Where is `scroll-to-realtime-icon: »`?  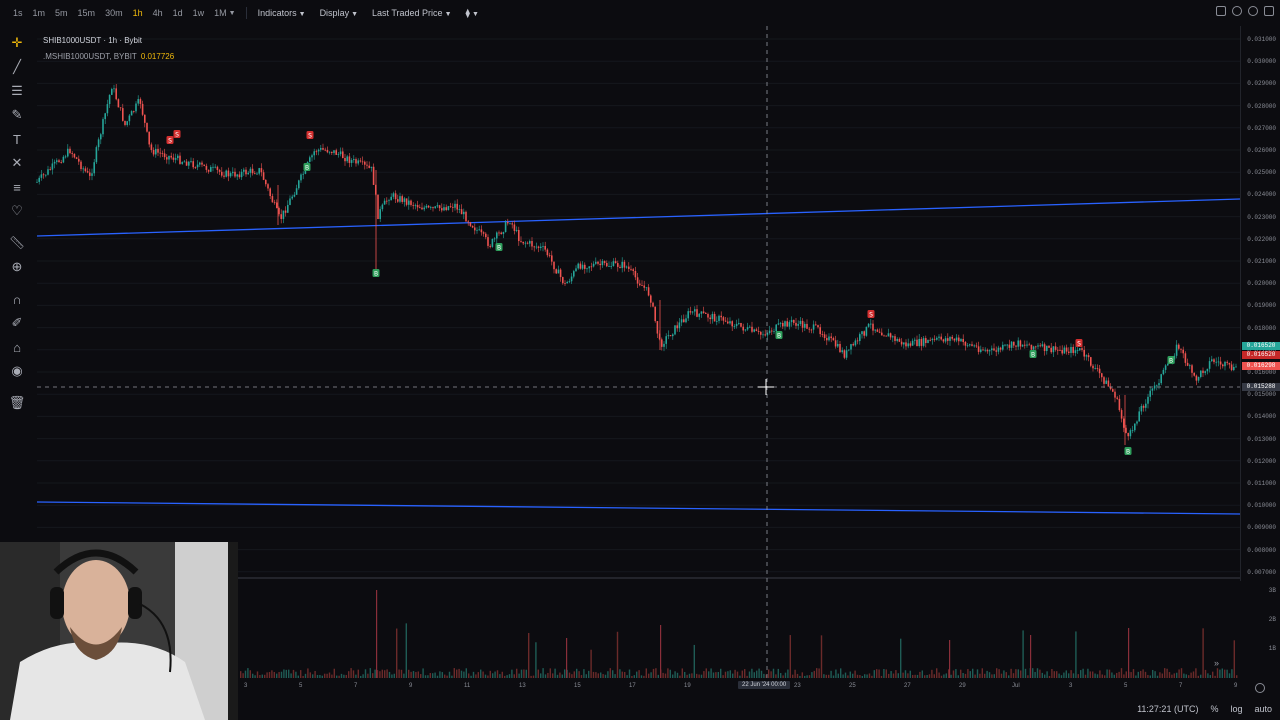
scroll-to-realtime-icon: » is located at coordinates (1217, 663).